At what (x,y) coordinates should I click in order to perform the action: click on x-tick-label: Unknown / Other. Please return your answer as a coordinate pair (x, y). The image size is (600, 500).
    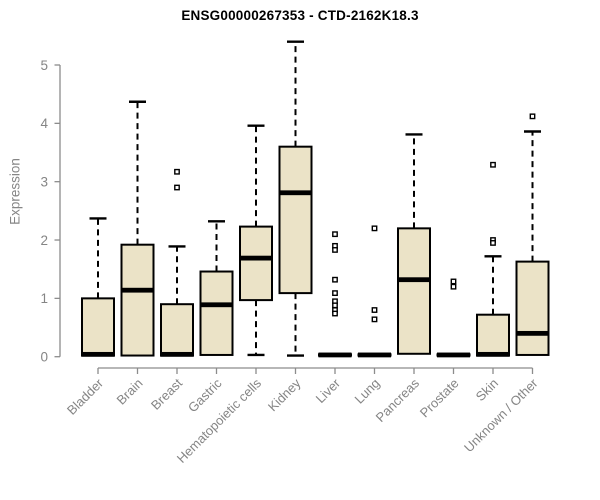
    Looking at the image, I should click on (501, 415).